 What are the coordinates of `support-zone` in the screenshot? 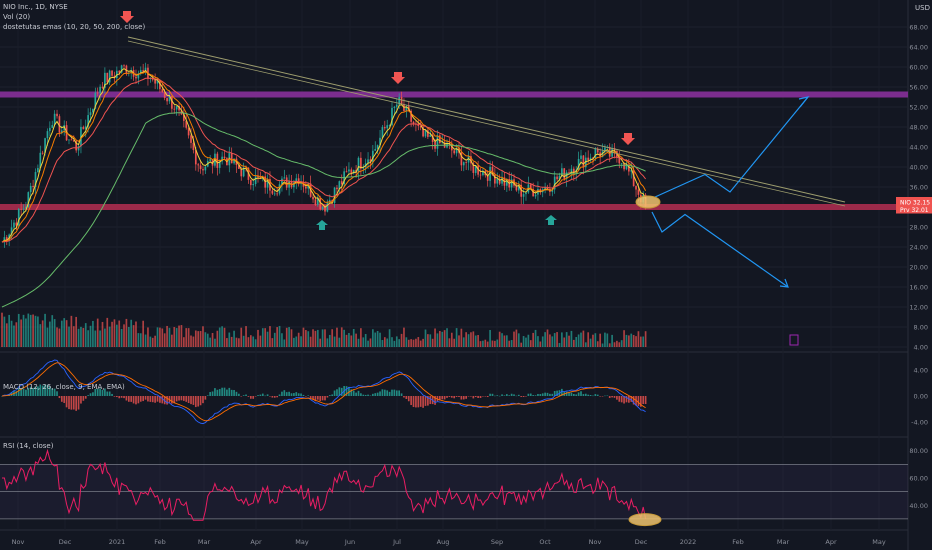 It's located at (454, 207).